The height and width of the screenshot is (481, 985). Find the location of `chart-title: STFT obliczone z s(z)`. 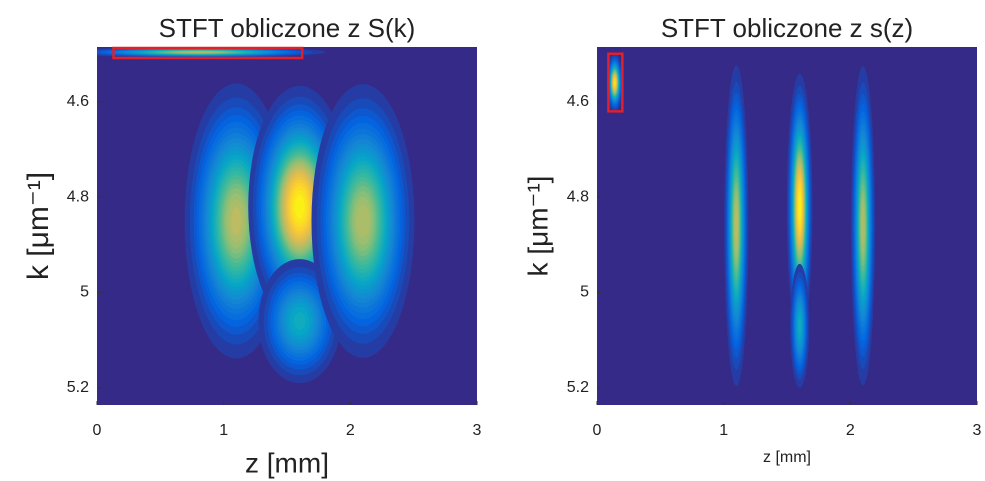

chart-title: STFT obliczone z s(z) is located at coordinates (787, 28).